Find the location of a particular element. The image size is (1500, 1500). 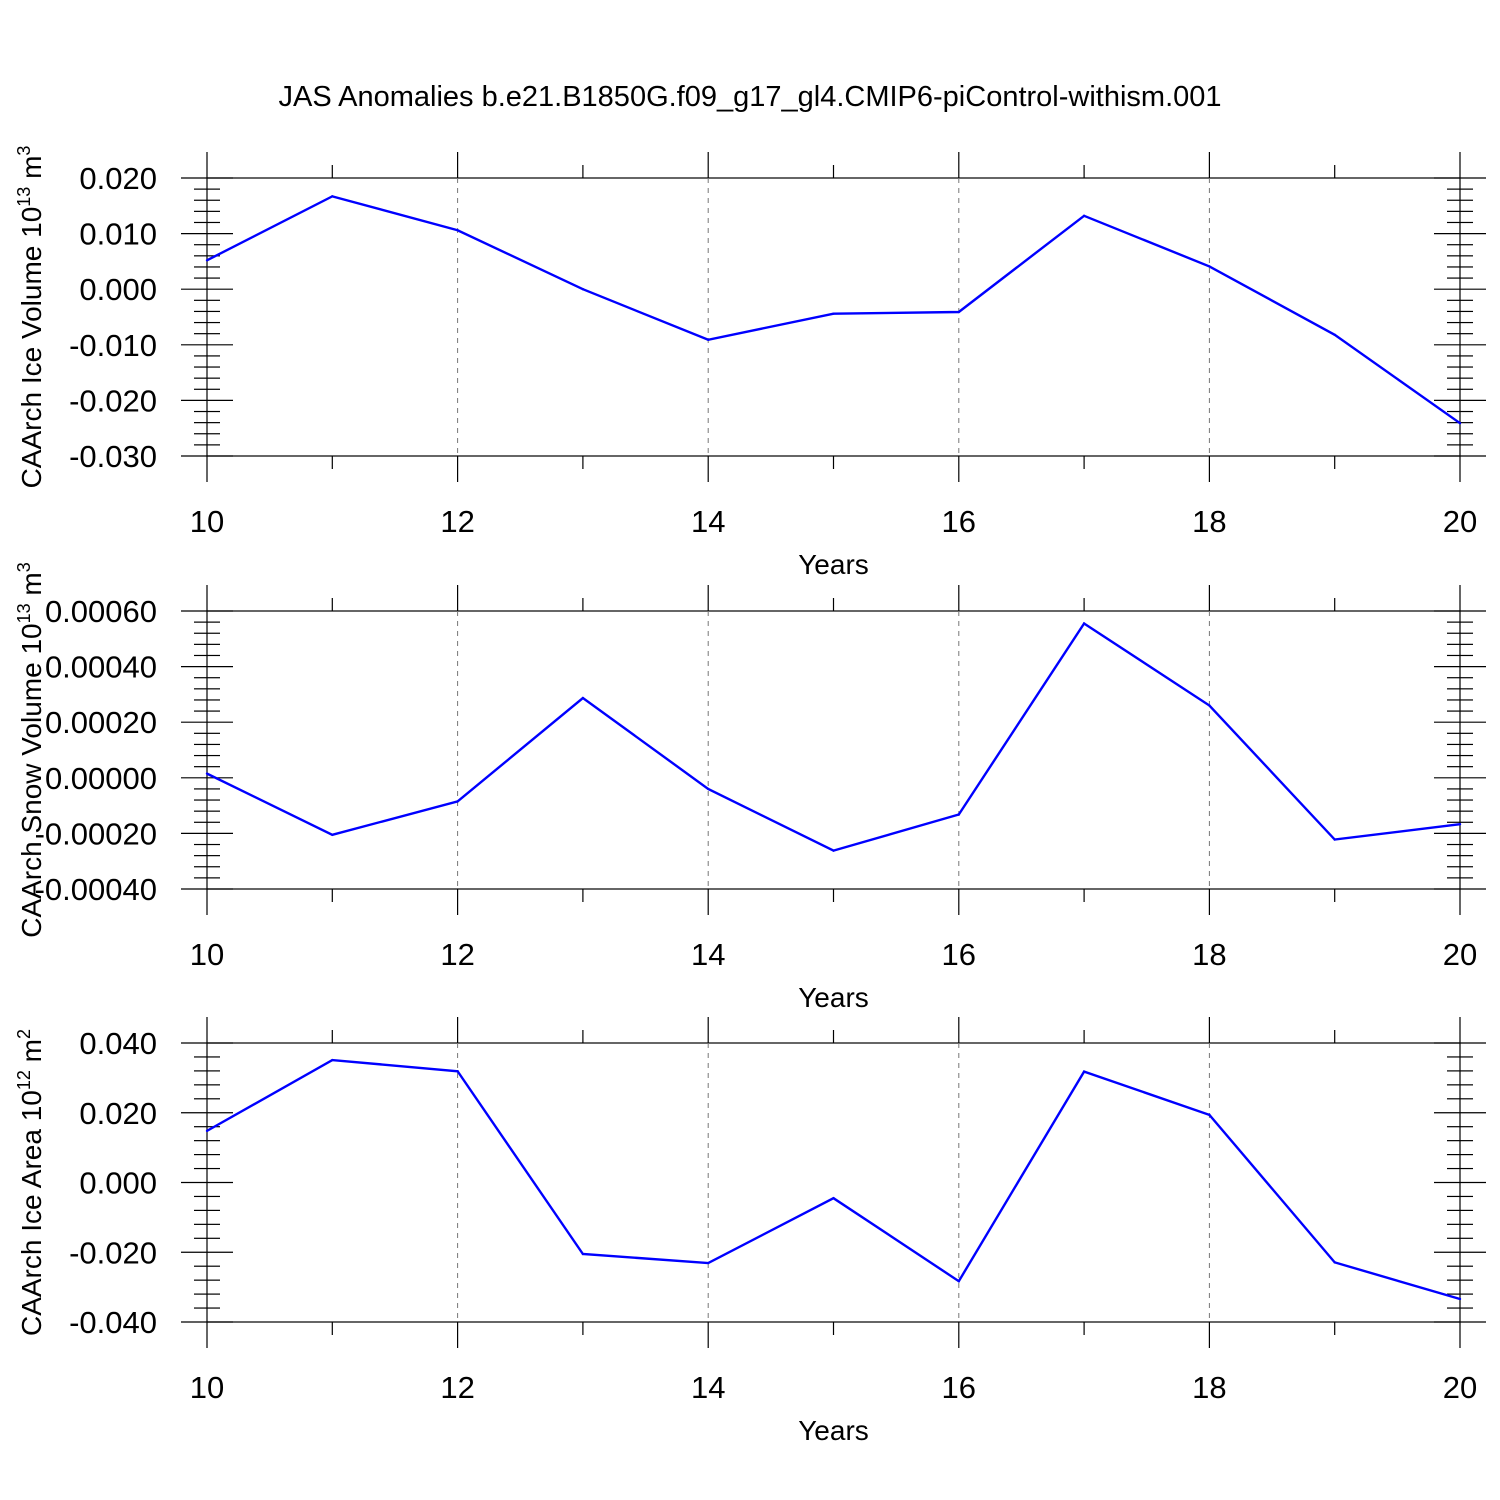

y-tick-label: -0.00020 is located at coordinates (96, 833).